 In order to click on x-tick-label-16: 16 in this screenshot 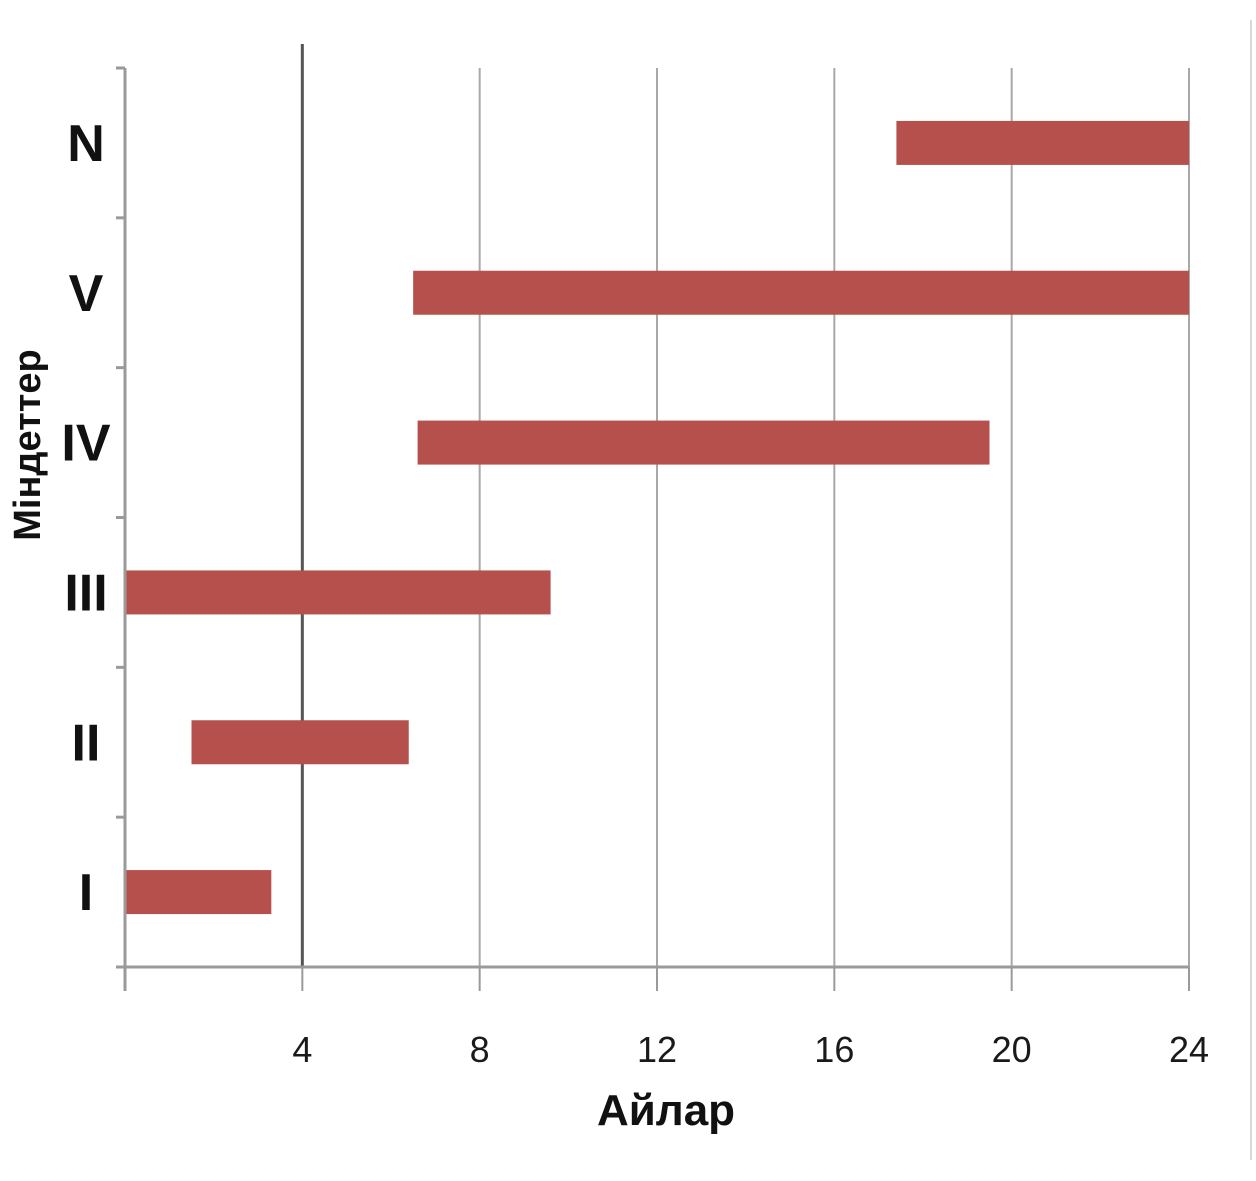, I will do `click(834, 1049)`.